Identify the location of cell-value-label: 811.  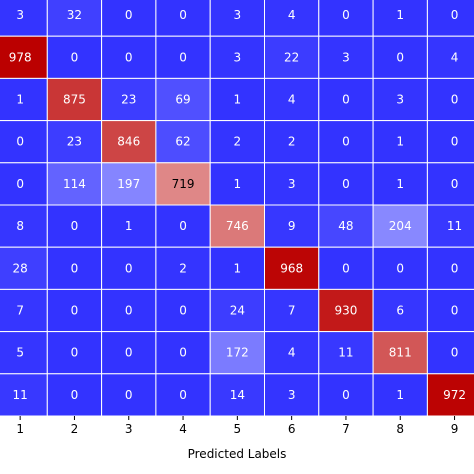
(400, 353).